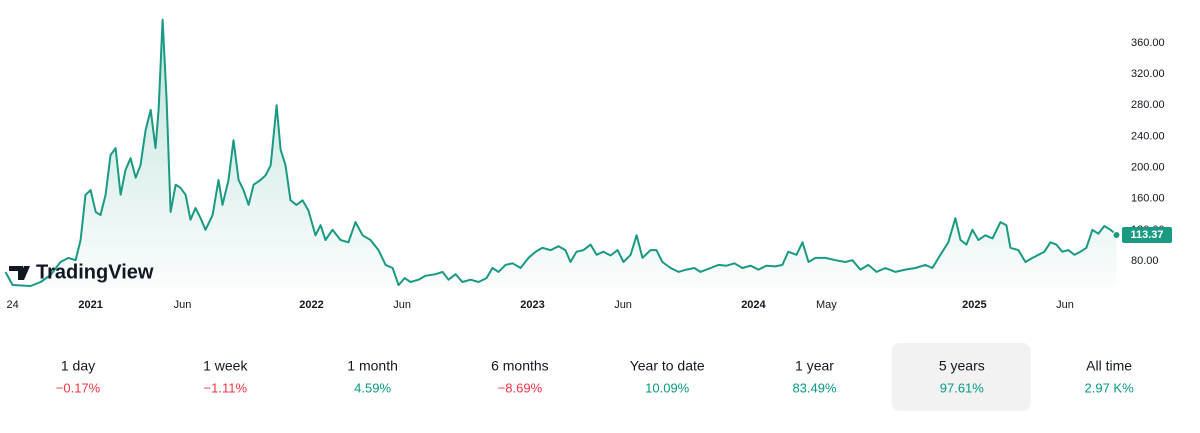 The image size is (1200, 433). I want to click on period-change: 83.49%, so click(814, 387).